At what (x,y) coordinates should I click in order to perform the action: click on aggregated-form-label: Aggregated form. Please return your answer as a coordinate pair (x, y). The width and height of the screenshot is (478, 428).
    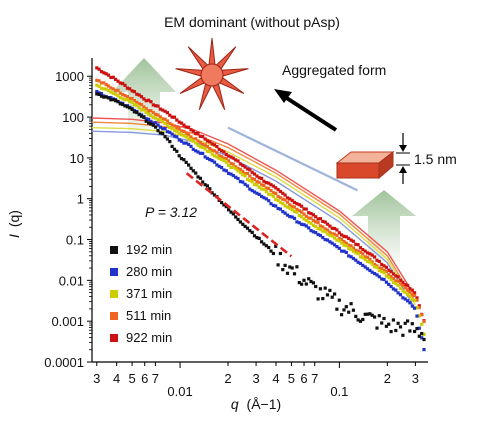
    Looking at the image, I should click on (334, 70).